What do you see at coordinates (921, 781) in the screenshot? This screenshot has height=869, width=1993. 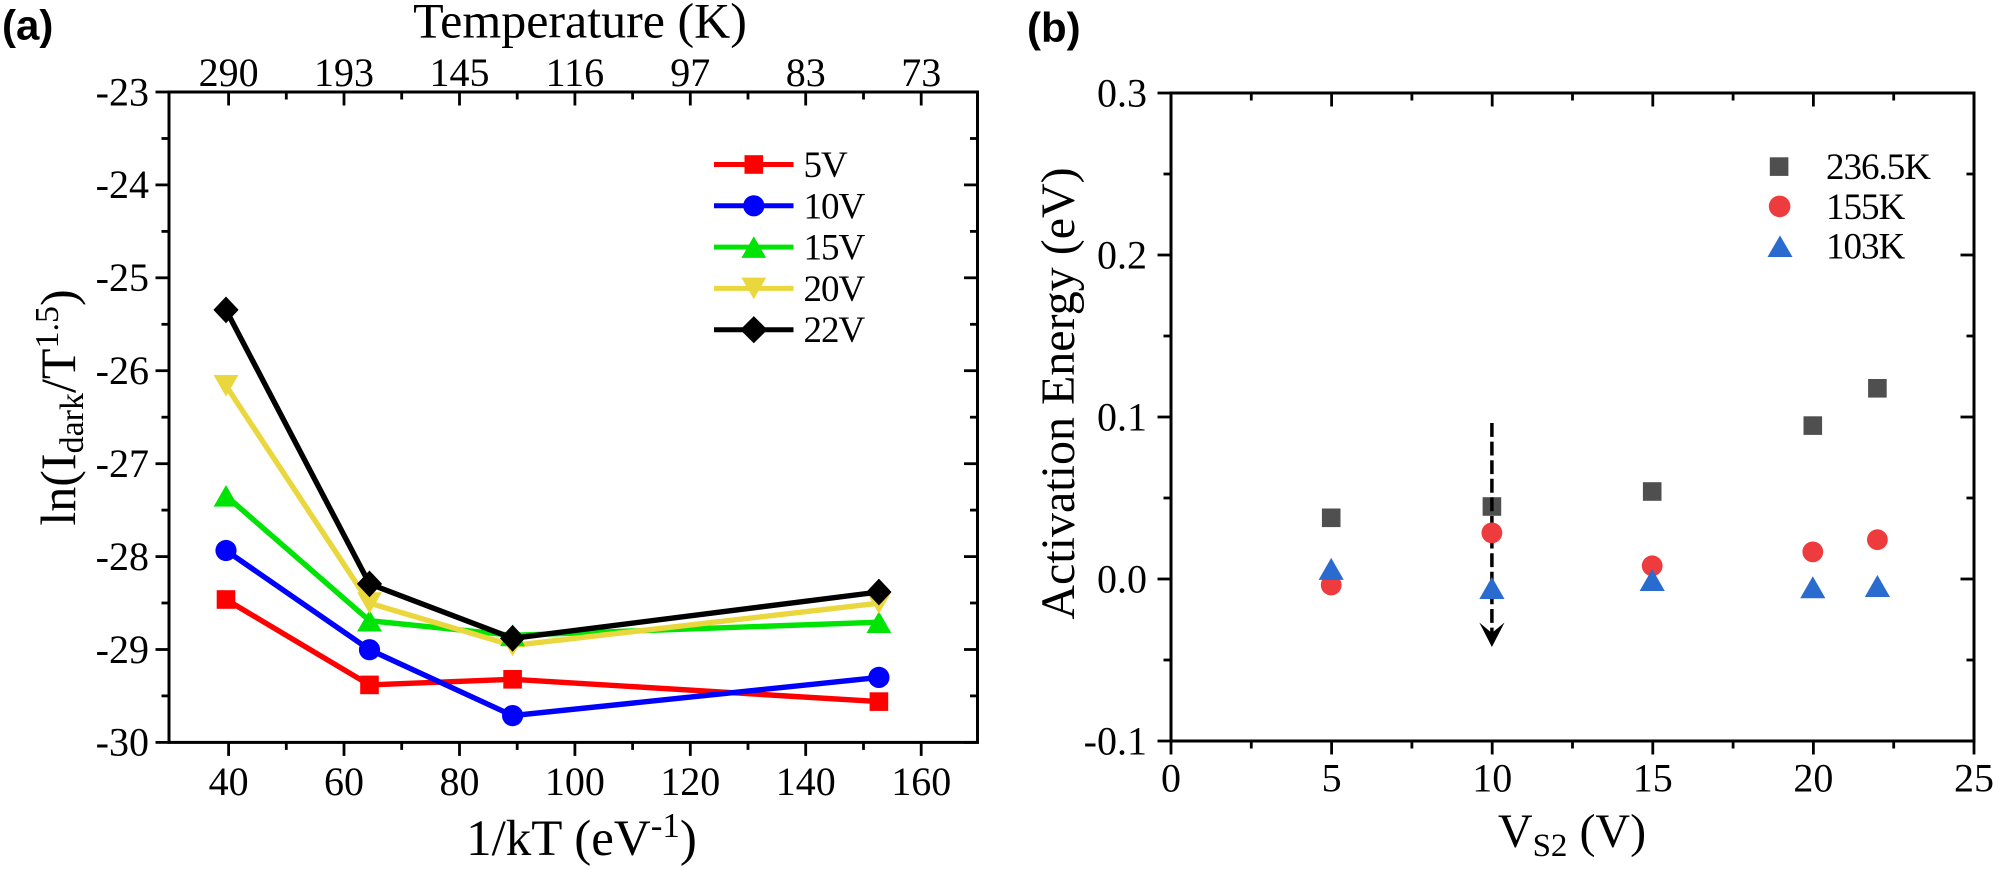 I see `svg-text: 160` at bounding box center [921, 781].